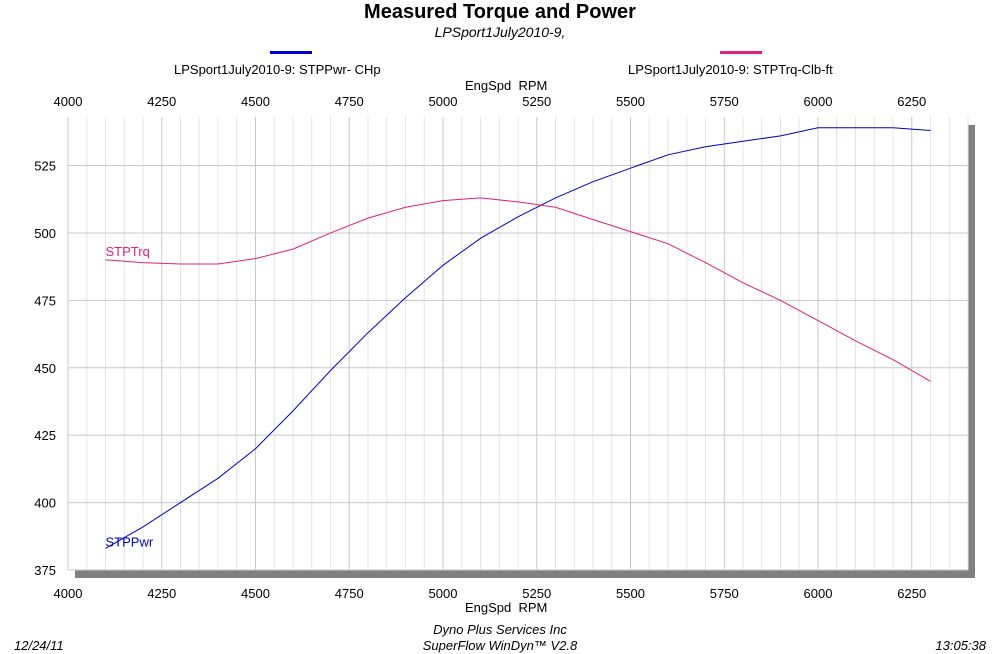 The width and height of the screenshot is (1000, 654). Describe the element at coordinates (291, 52) in the screenshot. I see `legend-swatch-power` at that location.